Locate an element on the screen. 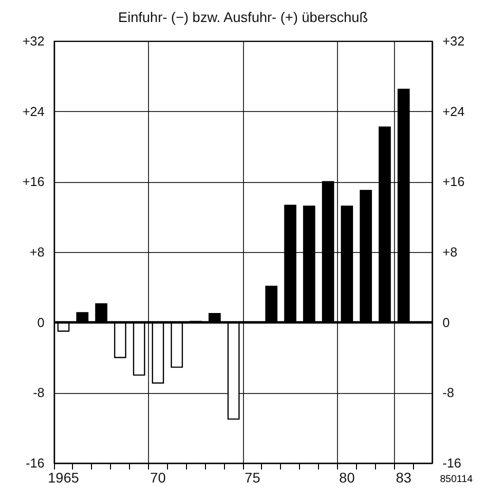 Image resolution: width=501 pixels, height=491 pixels. y-tick-label: -8 is located at coordinates (38, 392).